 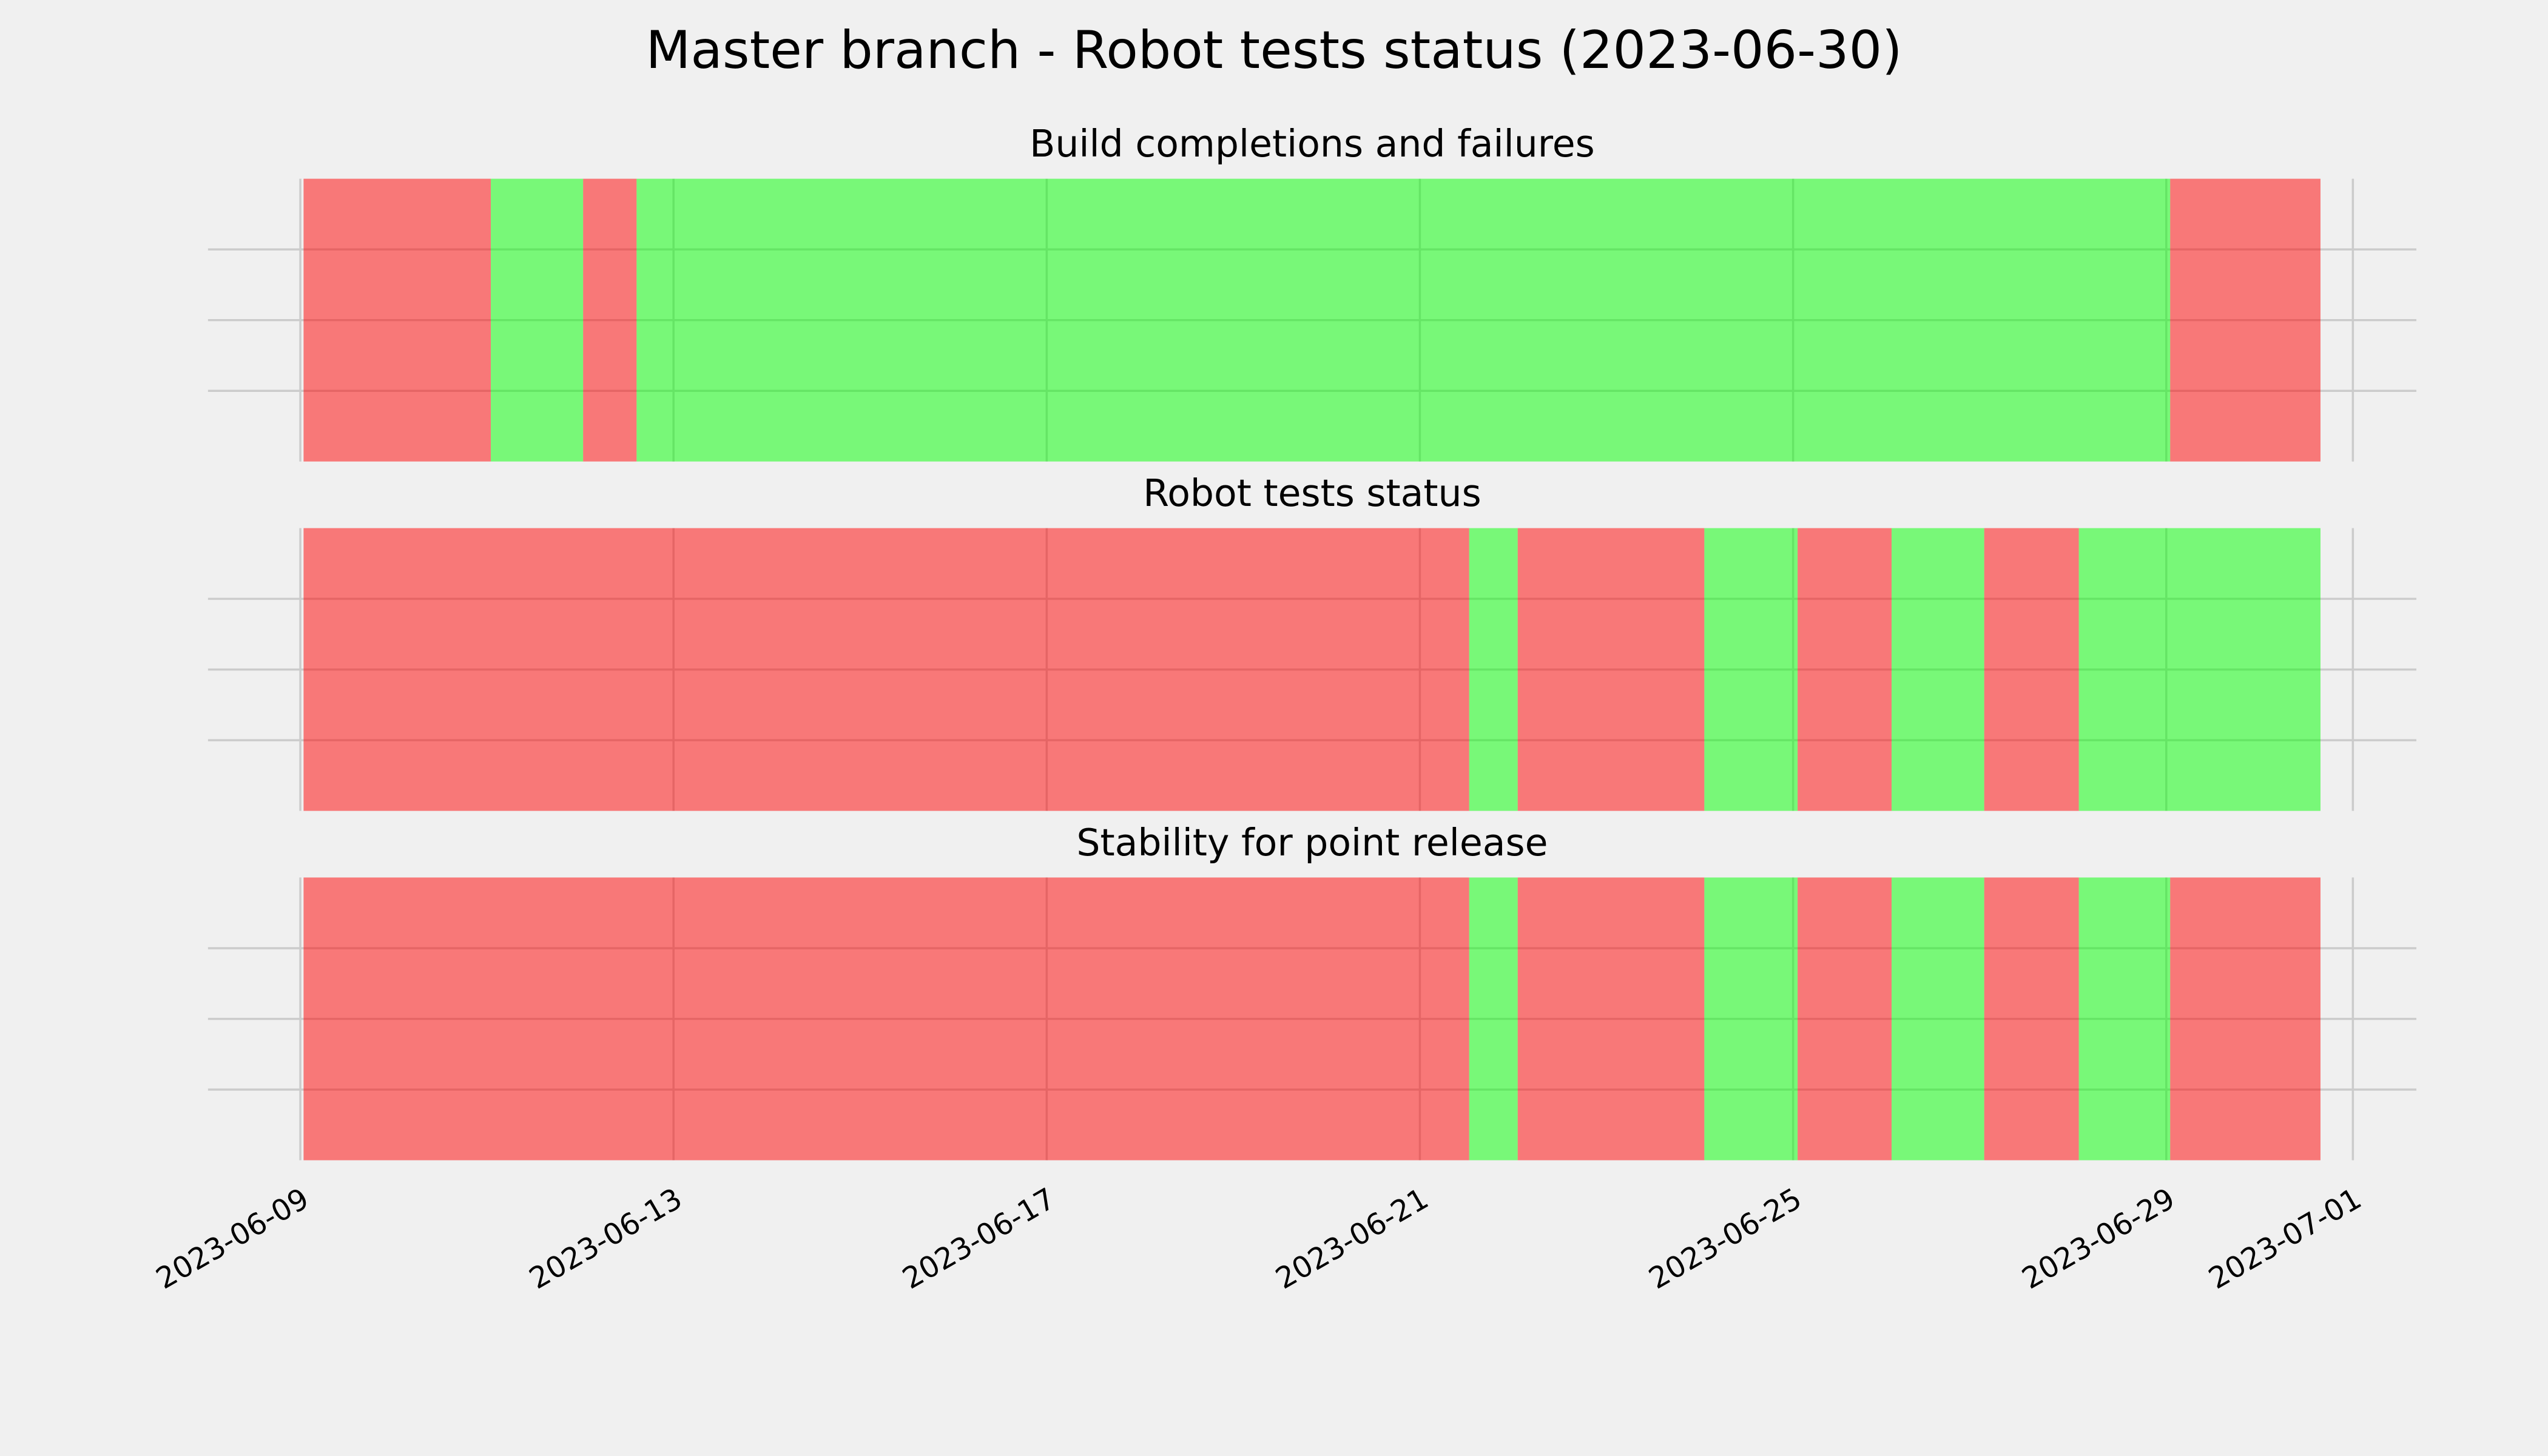 What do you see at coordinates (1312, 144) in the screenshot?
I see `subplot-title: Build completions and failures` at bounding box center [1312, 144].